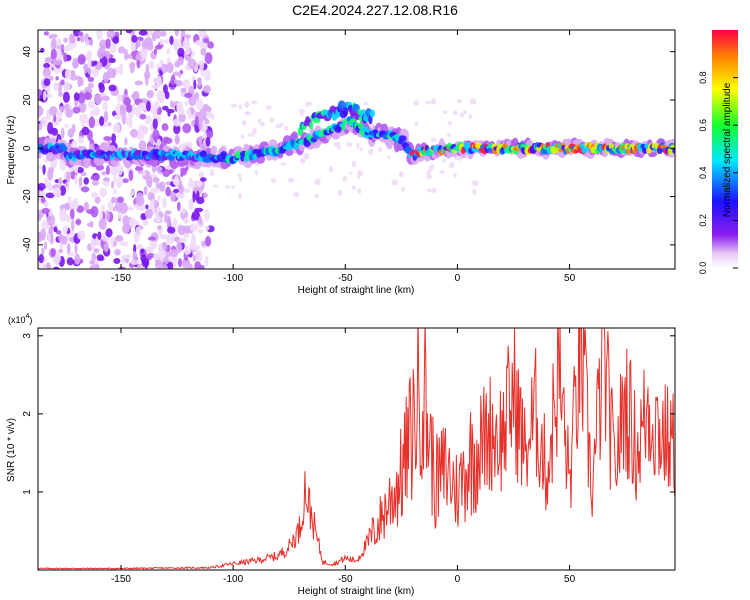 This screenshot has height=600, width=750. What do you see at coordinates (703, 220) in the screenshot?
I see `colorbar-tick-label: 0.2` at bounding box center [703, 220].